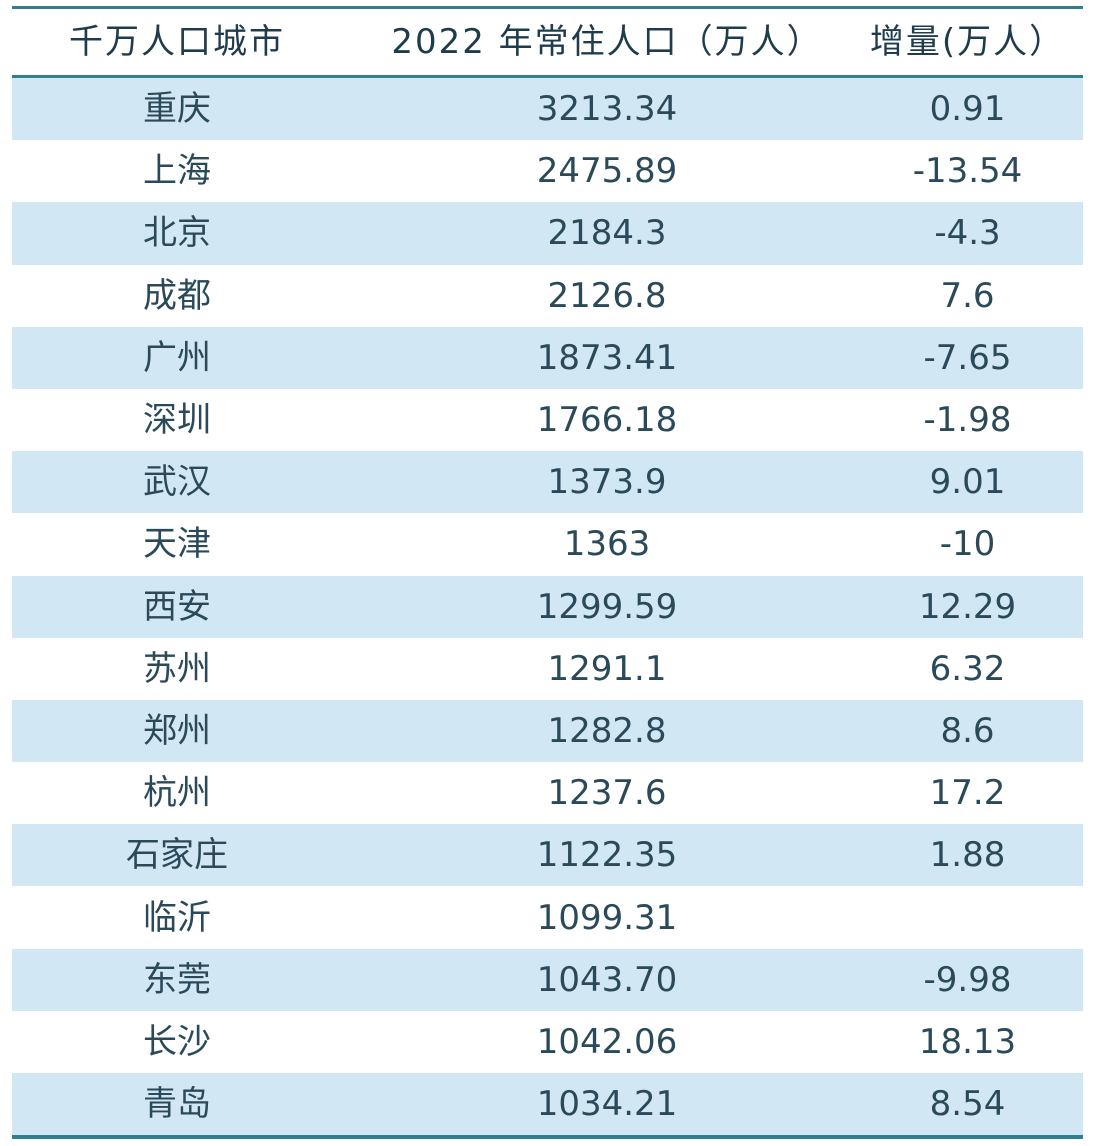  I want to click on increase-cell: 7.6, so click(967, 295).